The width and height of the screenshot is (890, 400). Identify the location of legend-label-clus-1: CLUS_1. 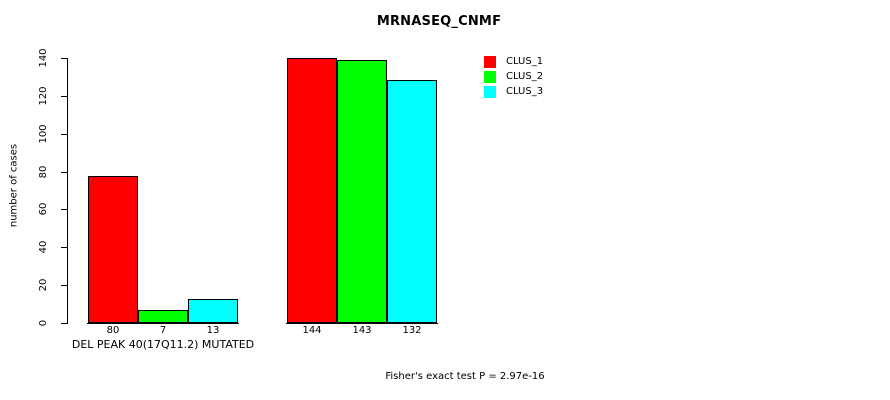
(525, 61).